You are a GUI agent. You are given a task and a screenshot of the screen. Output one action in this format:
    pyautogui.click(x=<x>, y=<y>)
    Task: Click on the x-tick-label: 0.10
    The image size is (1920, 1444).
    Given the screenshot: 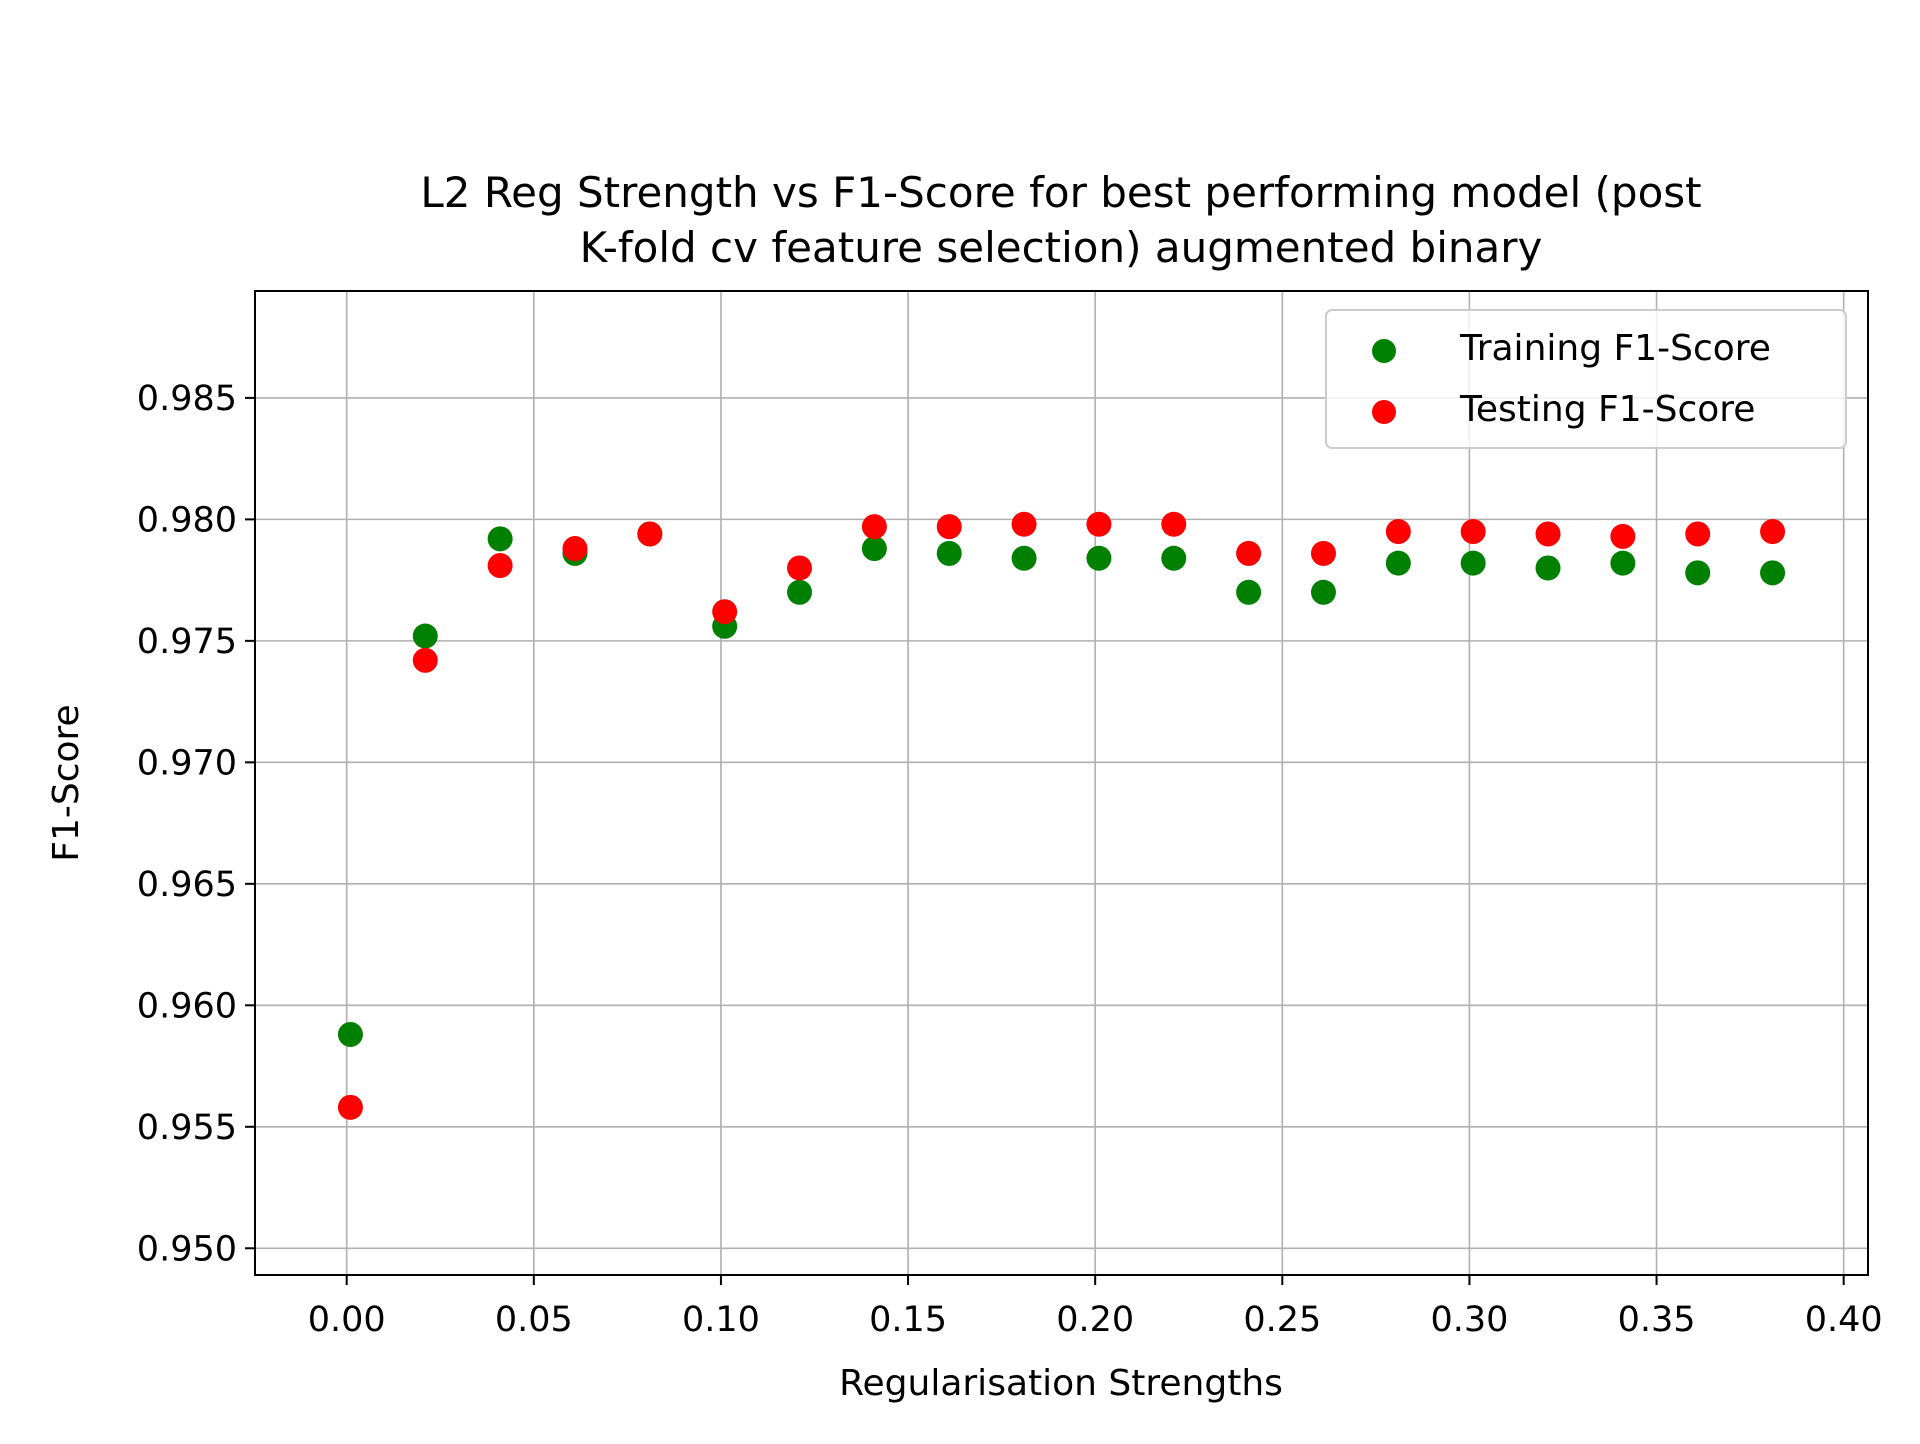 What is the action you would take?
    pyautogui.click(x=721, y=1320)
    